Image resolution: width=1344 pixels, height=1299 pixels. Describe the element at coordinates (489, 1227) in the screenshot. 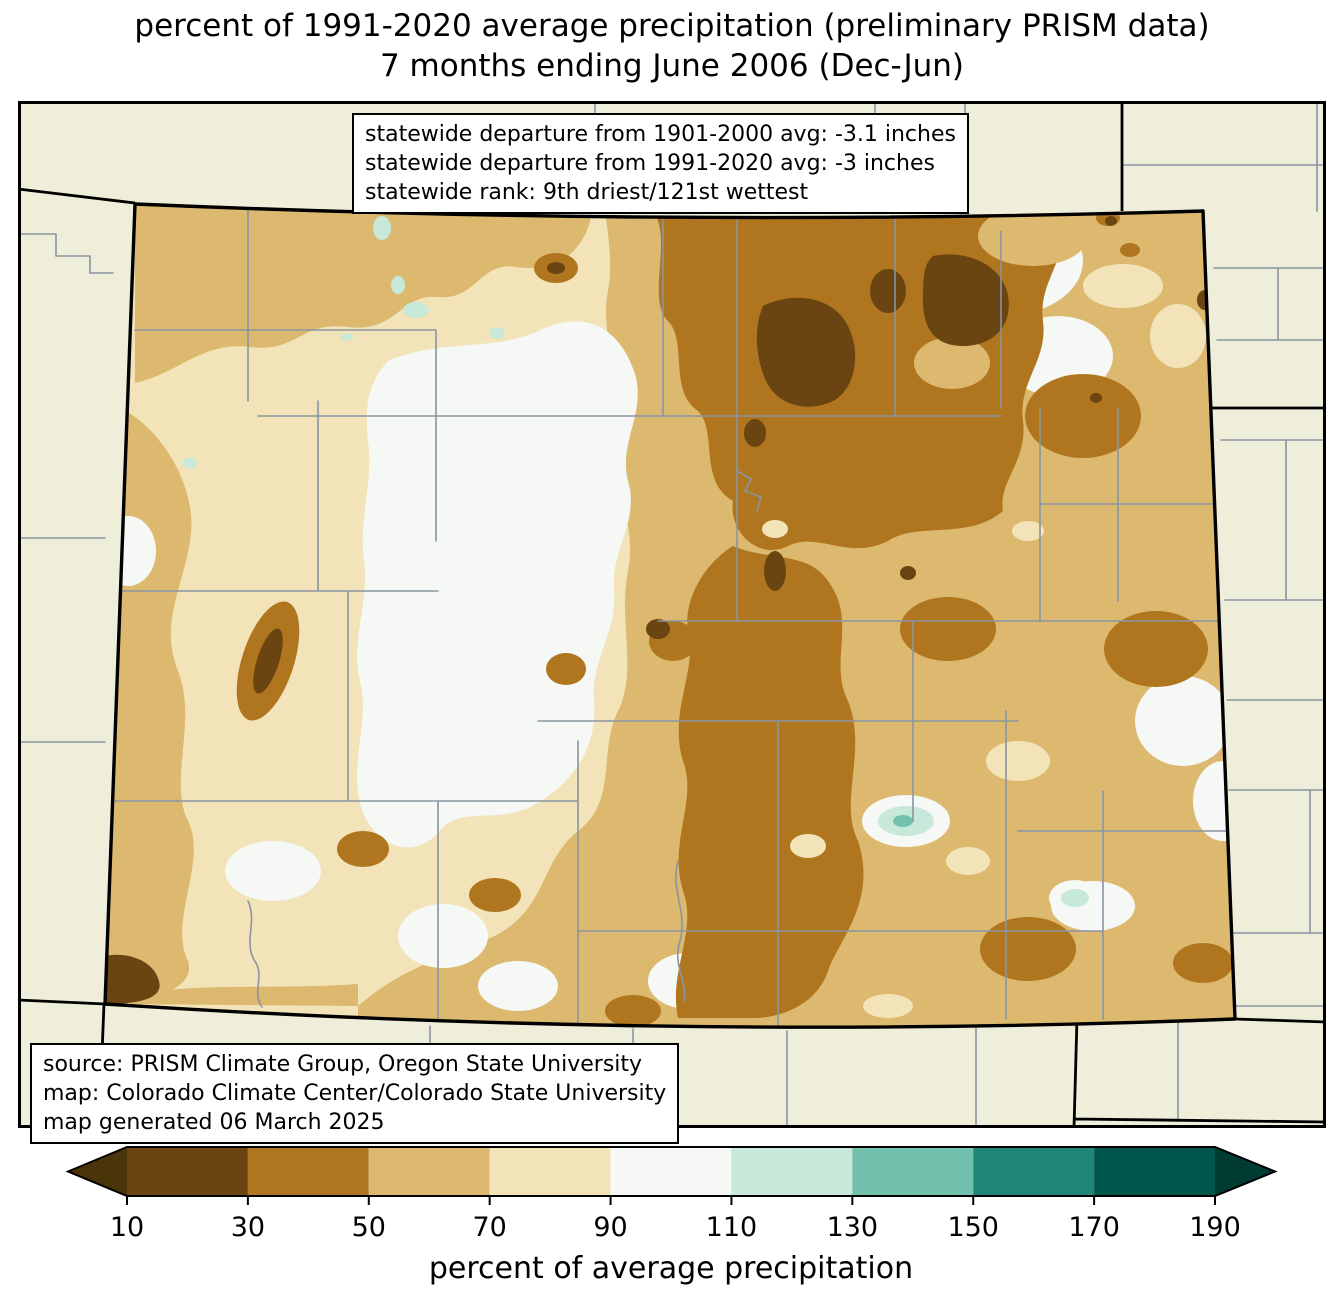

I see `tick-label-70: 70` at that location.